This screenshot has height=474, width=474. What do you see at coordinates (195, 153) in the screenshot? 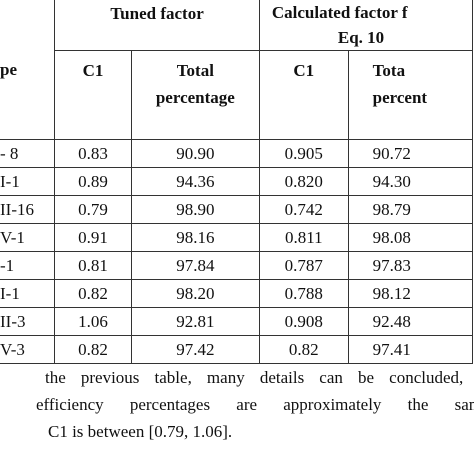
I see `cell: 90.90` at bounding box center [195, 153].